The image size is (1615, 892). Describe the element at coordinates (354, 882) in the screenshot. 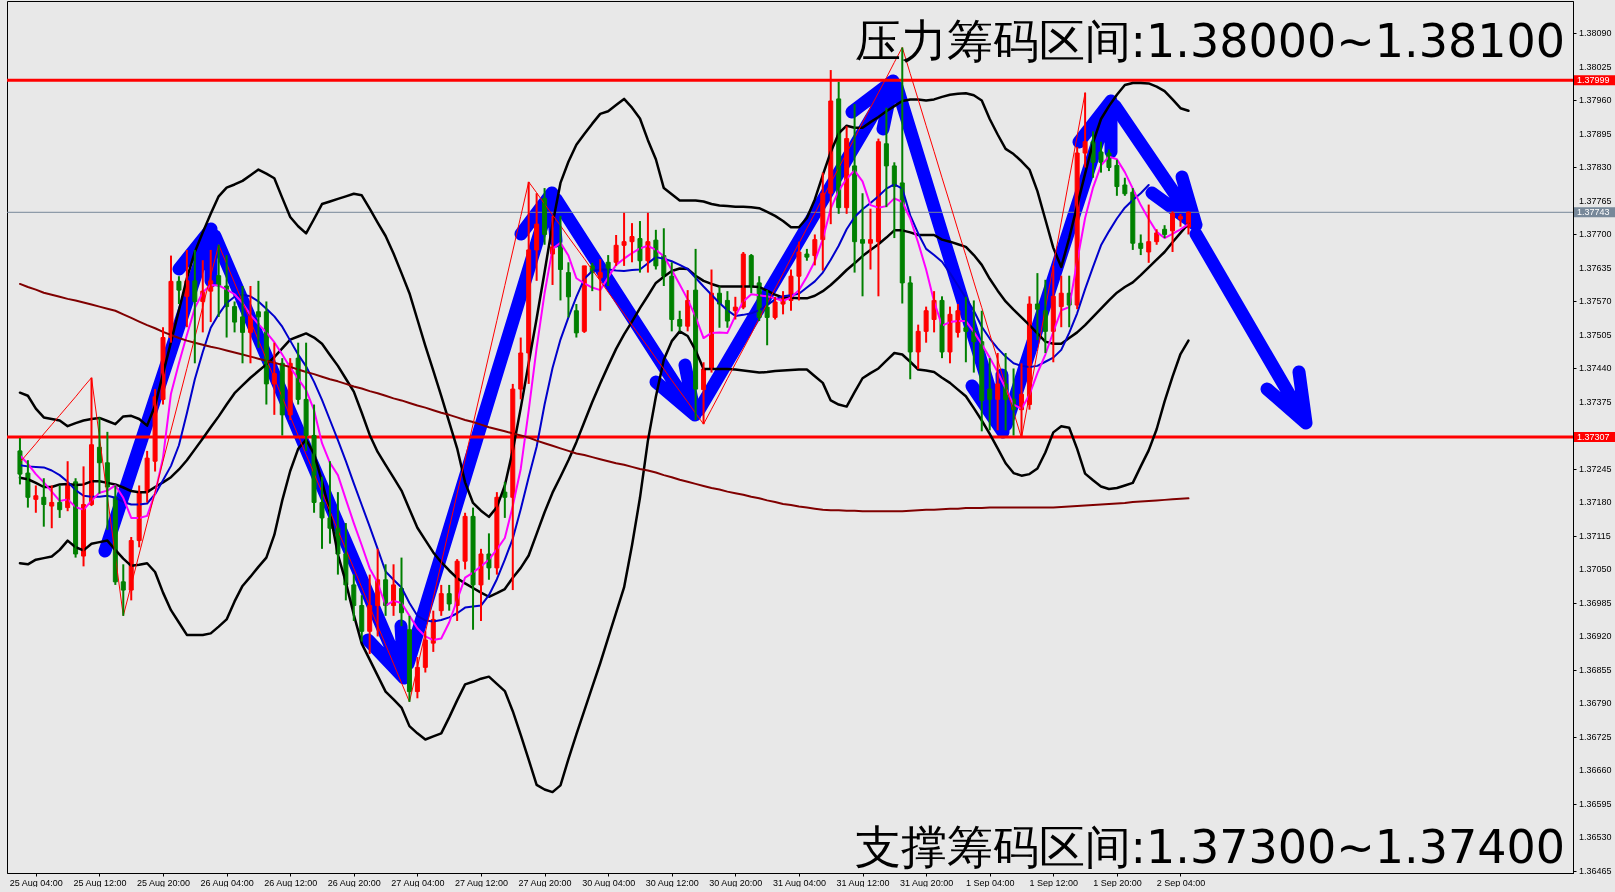

I see `x-tick-label: 26 Aug 20:00` at that location.